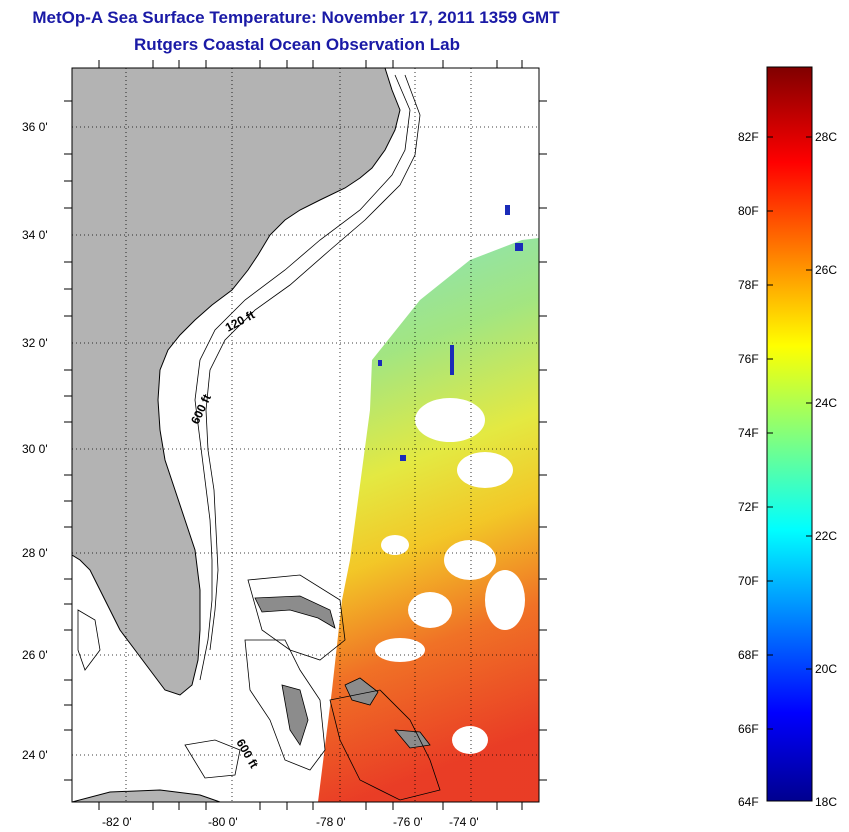 This screenshot has height=832, width=849. What do you see at coordinates (35, 235) in the screenshot?
I see `lat-label: 34 0'` at bounding box center [35, 235].